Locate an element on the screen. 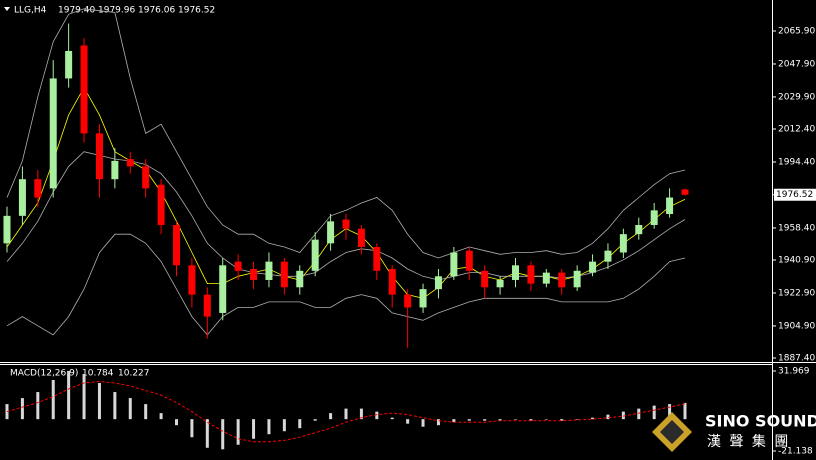 The image size is (816, 460). logo: SINO SOUND 漢 聲 集 團 is located at coordinates (734, 432).